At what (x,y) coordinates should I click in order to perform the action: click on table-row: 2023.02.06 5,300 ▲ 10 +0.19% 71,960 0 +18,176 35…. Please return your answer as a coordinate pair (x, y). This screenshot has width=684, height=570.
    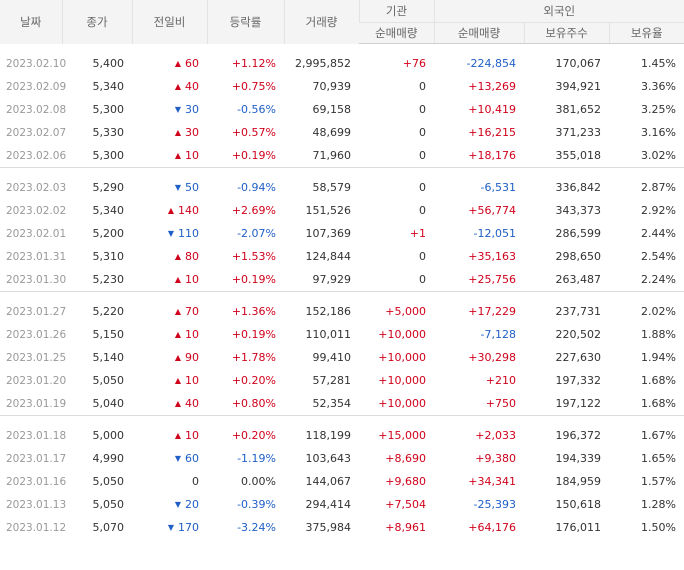
    Looking at the image, I should click on (342, 156).